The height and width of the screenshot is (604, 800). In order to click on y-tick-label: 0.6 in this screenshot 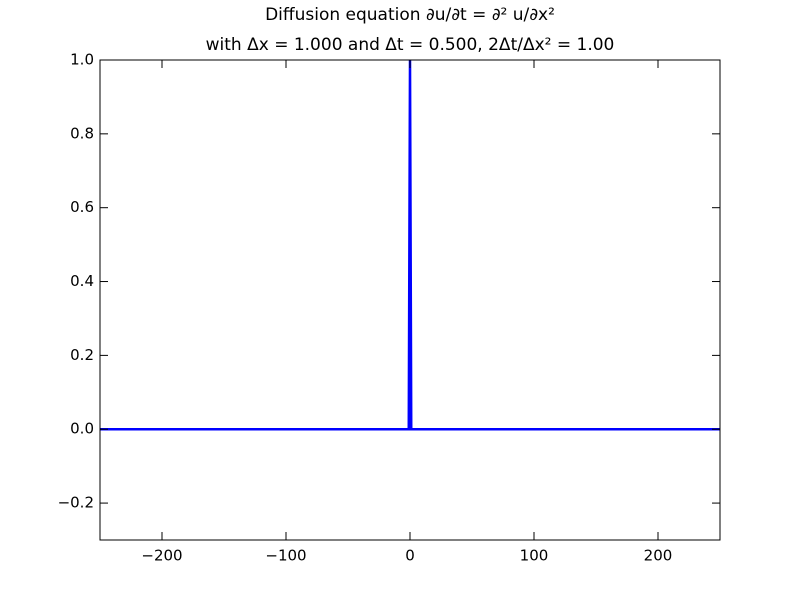, I will do `click(82, 207)`.